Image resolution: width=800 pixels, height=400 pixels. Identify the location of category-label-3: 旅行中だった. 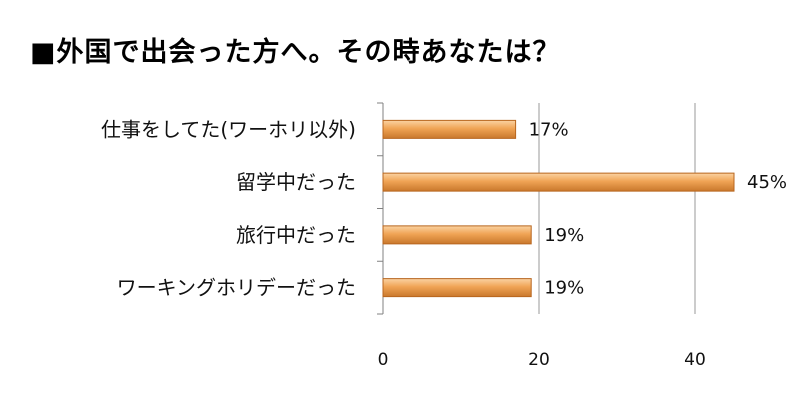
(296, 235).